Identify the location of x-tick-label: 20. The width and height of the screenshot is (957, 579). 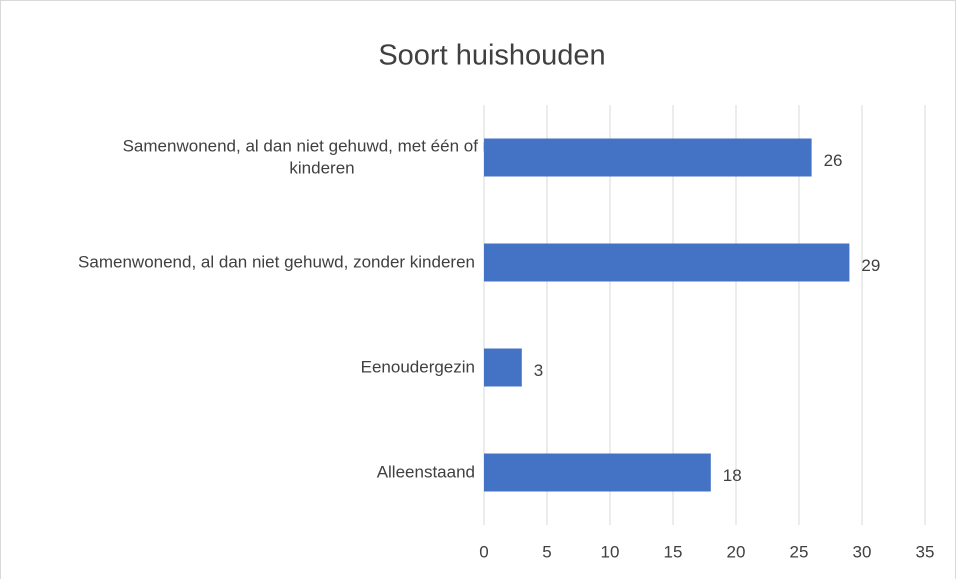
(736, 551).